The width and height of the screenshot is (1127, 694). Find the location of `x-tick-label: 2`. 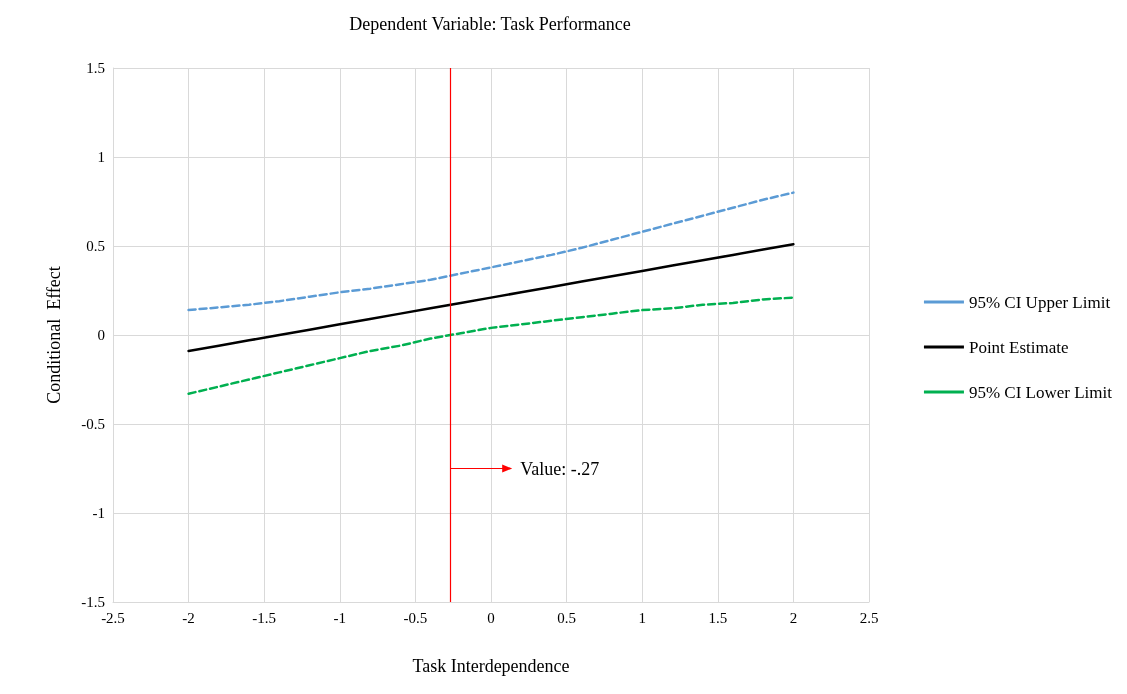

x-tick-label: 2 is located at coordinates (793, 617).